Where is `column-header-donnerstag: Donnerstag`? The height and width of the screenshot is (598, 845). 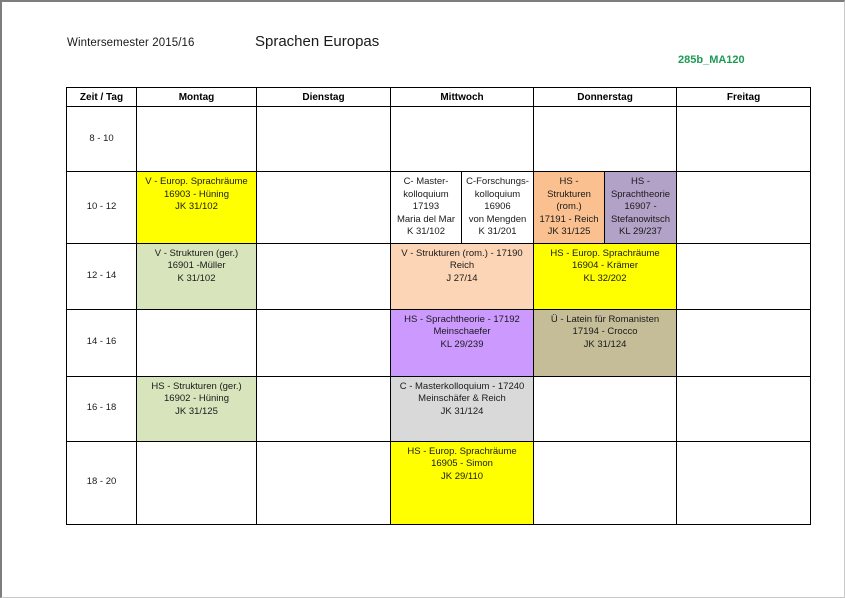 column-header-donnerstag: Donnerstag is located at coordinates (605, 97).